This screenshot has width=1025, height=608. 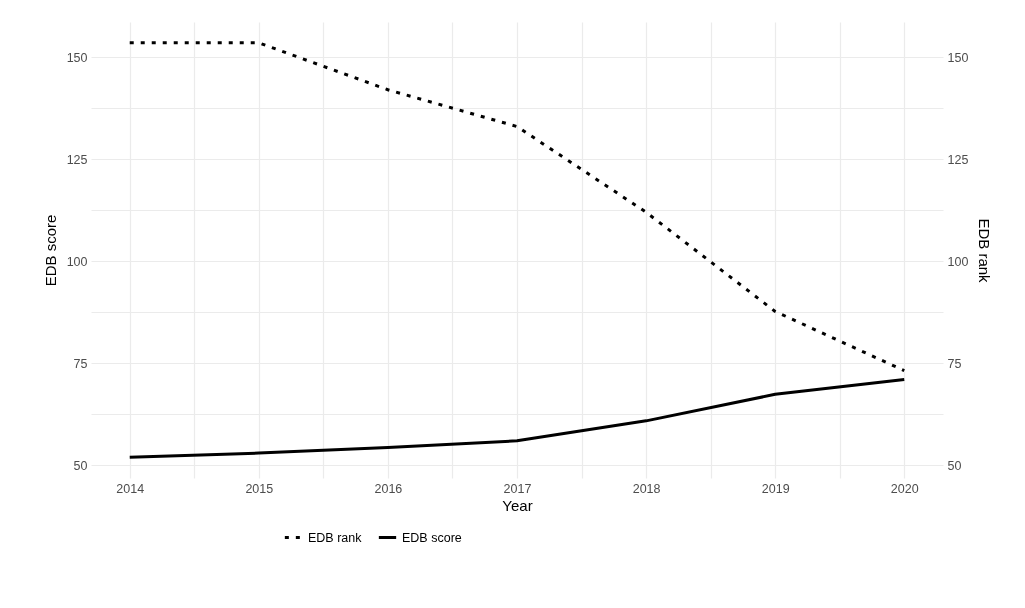 What do you see at coordinates (80, 465) in the screenshot?
I see `y-tick-label: 50` at bounding box center [80, 465].